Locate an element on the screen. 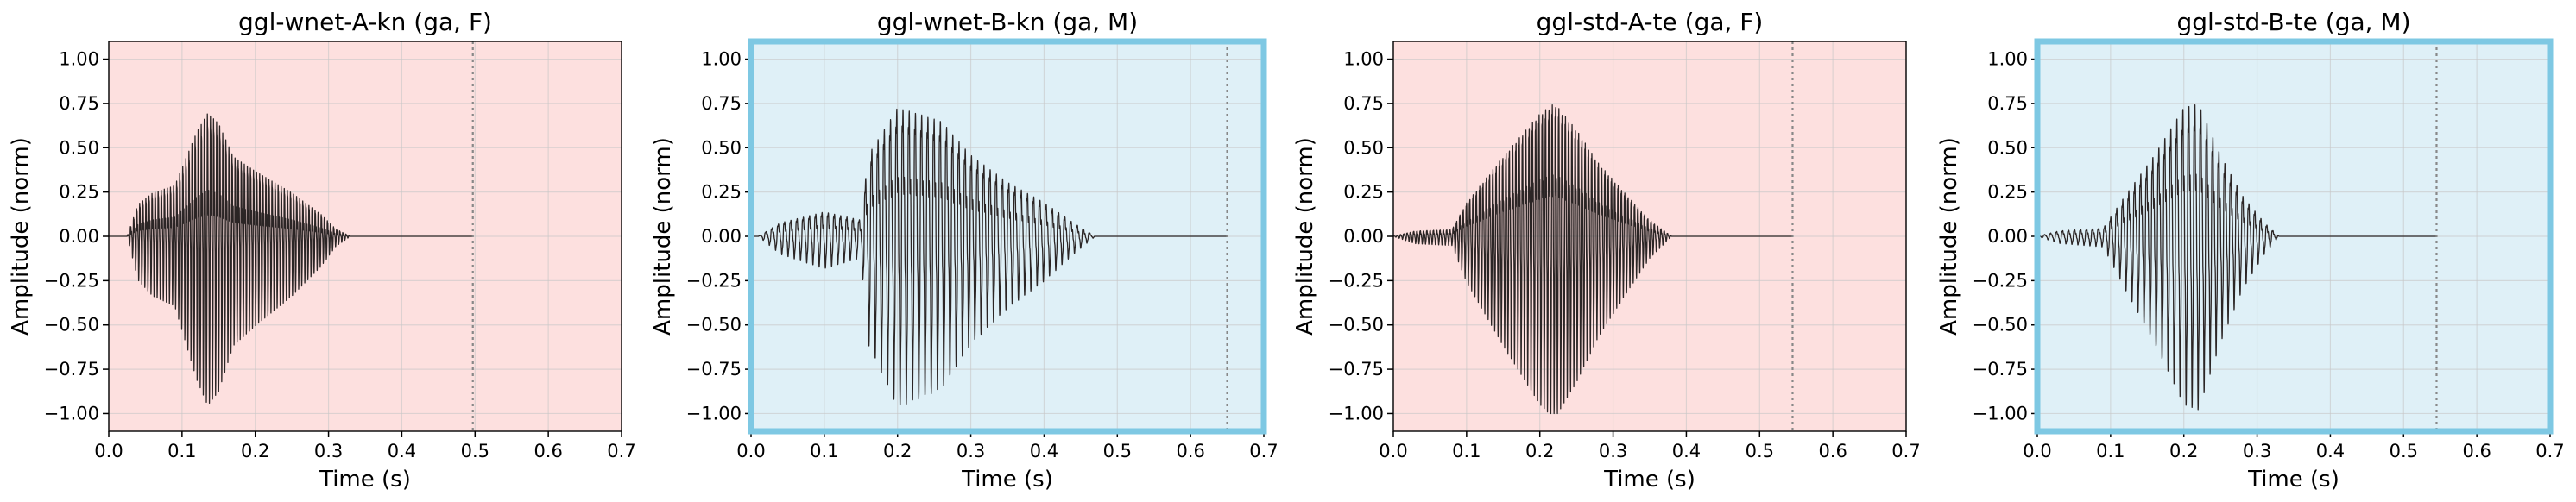 The height and width of the screenshot is (502, 2576). chart-title: ggl-std-B-te (ga, M) is located at coordinates (2293, 22).